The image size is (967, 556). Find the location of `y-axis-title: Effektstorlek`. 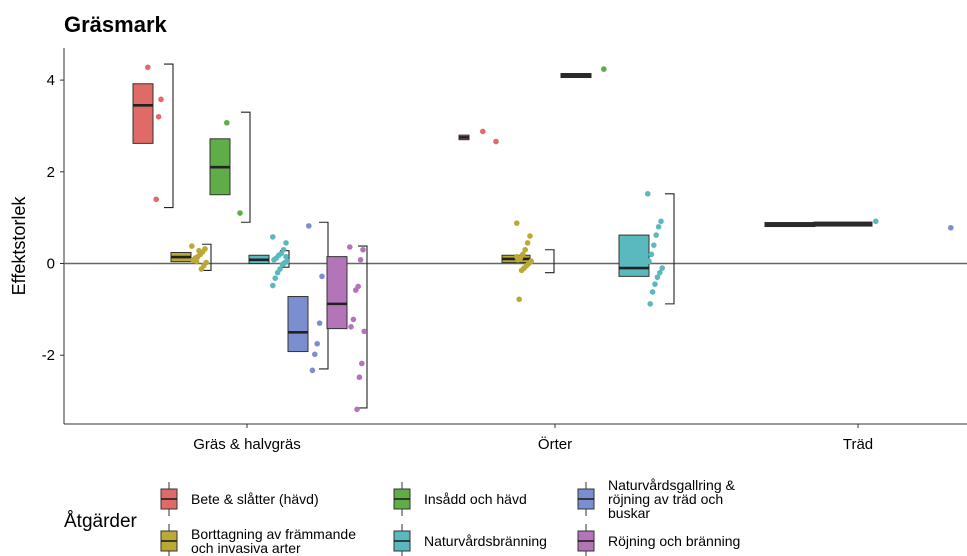

y-axis-title: Effektstorlek is located at coordinates (19, 246).